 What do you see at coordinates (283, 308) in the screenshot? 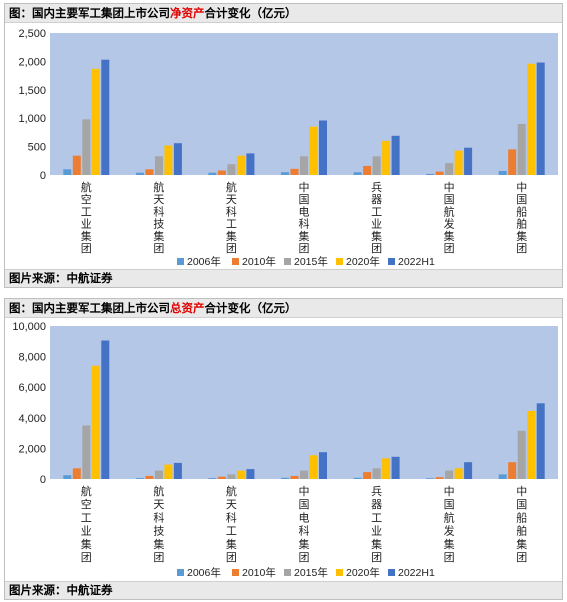
I see `chart-title: 图：国内主要军工集团上市公司总资产合计变化（亿元）` at bounding box center [283, 308].